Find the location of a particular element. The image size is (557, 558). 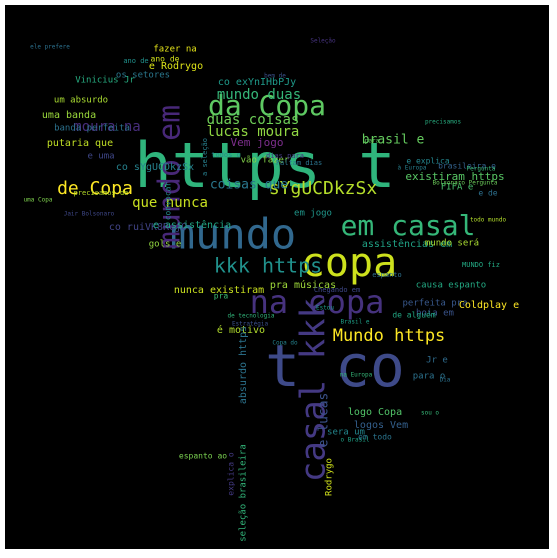

cloud-word: da Copa is located at coordinates (267, 105).